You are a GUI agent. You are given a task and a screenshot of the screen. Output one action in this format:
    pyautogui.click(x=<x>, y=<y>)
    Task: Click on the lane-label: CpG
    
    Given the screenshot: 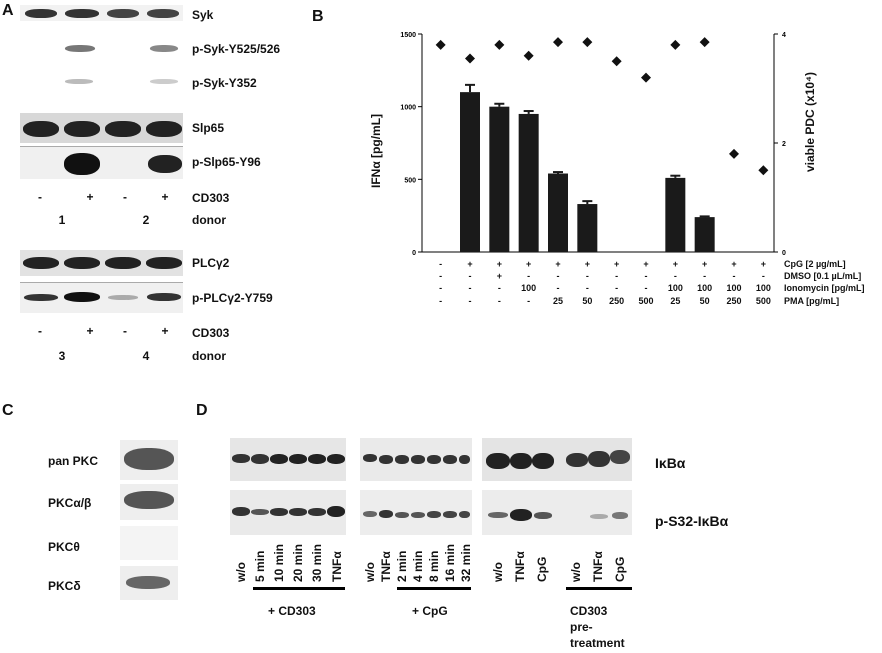 What is the action you would take?
    pyautogui.click(x=542, y=569)
    